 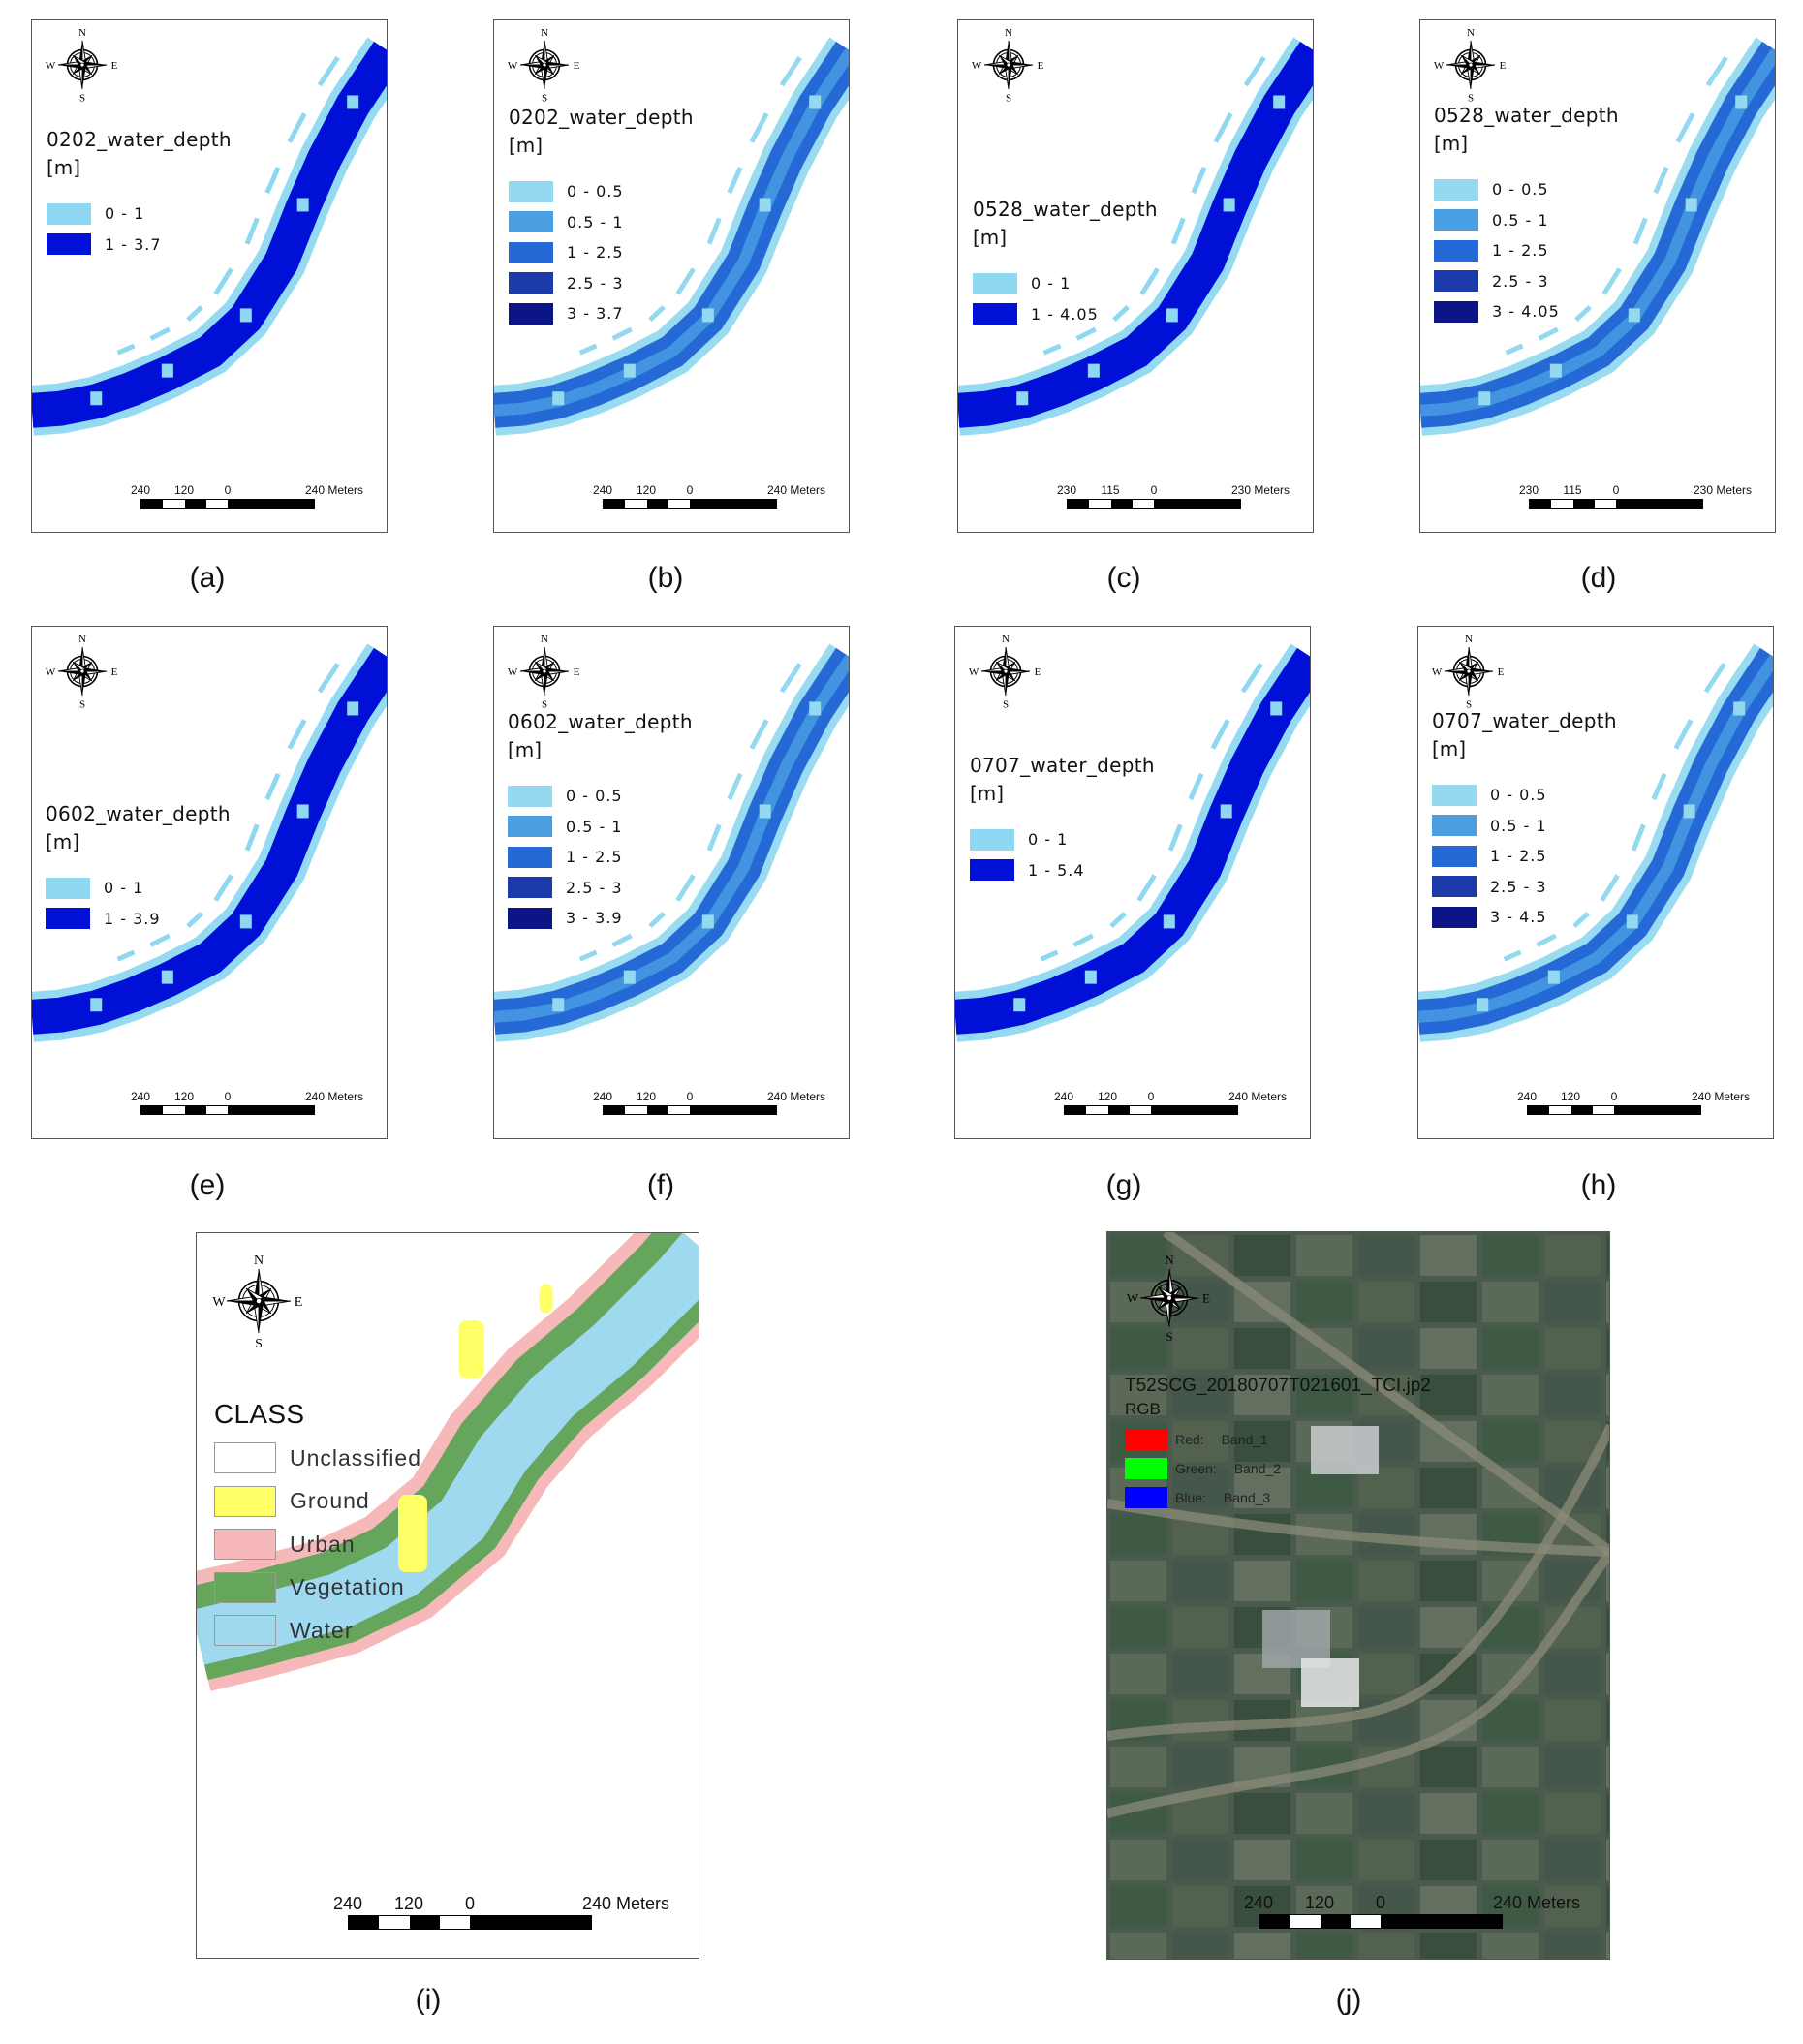 I want to click on legend-entry: 1 - 2.5, so click(x=1526, y=251).